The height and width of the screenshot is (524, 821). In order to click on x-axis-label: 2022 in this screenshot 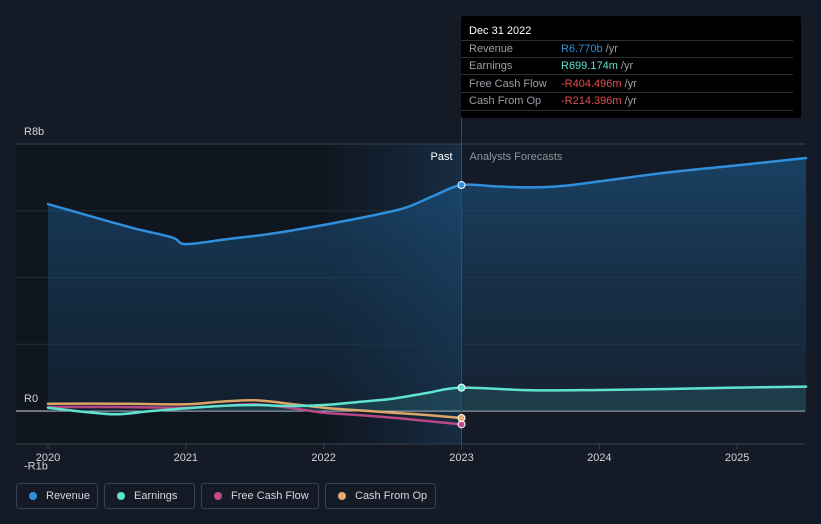, I will do `click(323, 458)`.